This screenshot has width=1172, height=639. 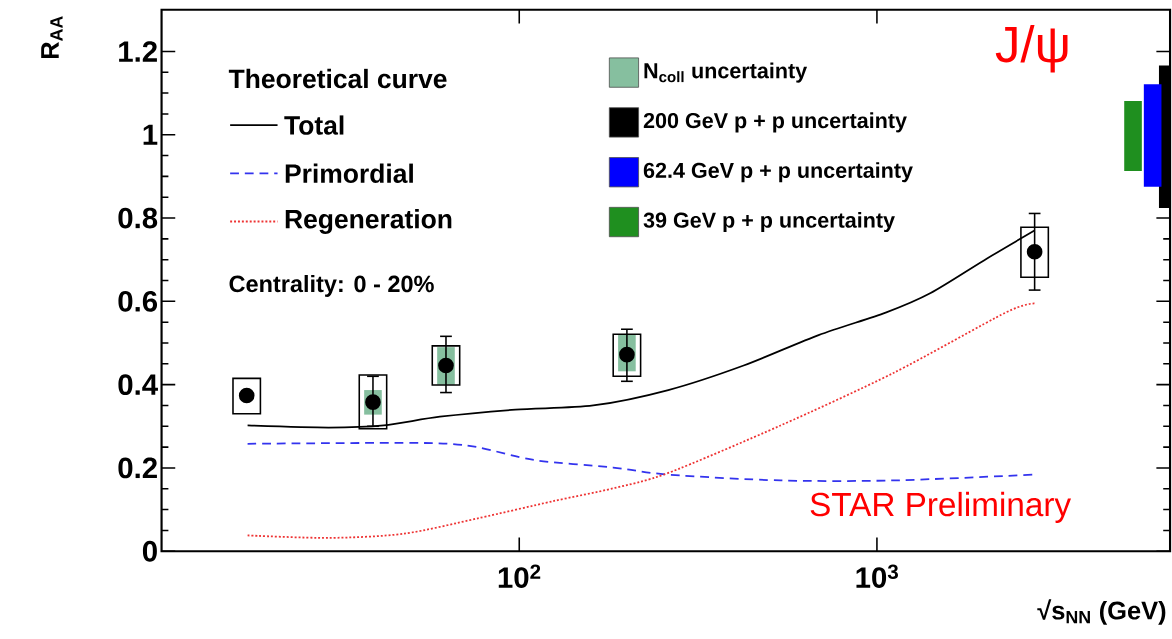 I want to click on x-tick-label: 10$^{3}$, so click(x=877, y=576).